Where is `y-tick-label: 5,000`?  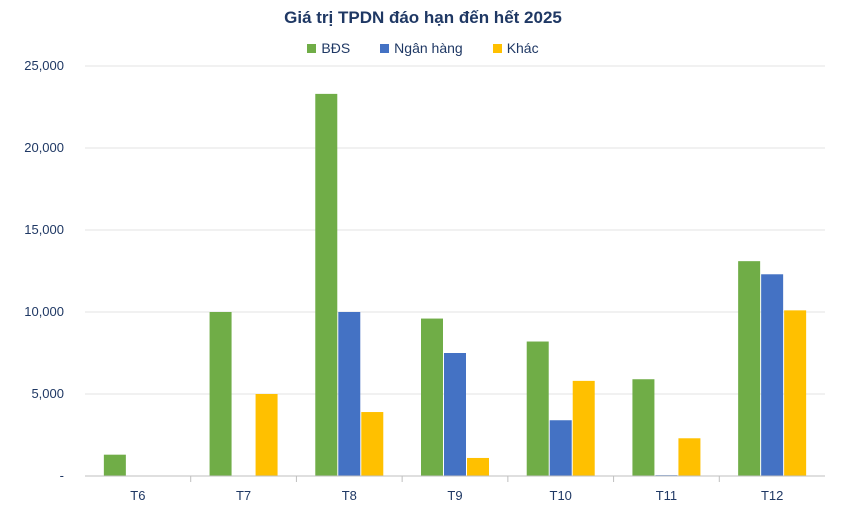
y-tick-label: 5,000 is located at coordinates (47, 393).